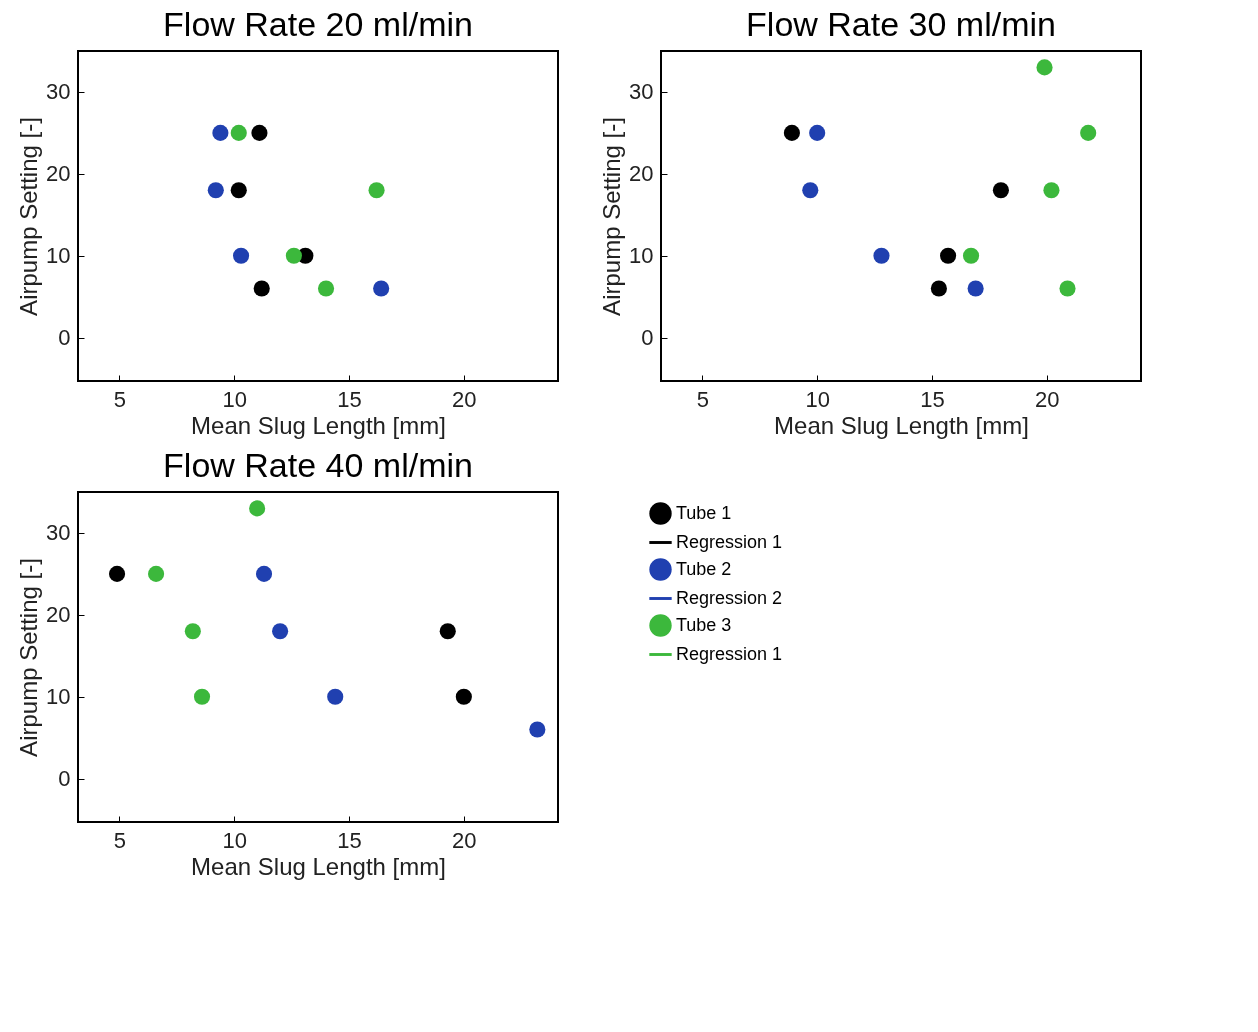  I want to click on legend-label: Regression 2, so click(729, 597).